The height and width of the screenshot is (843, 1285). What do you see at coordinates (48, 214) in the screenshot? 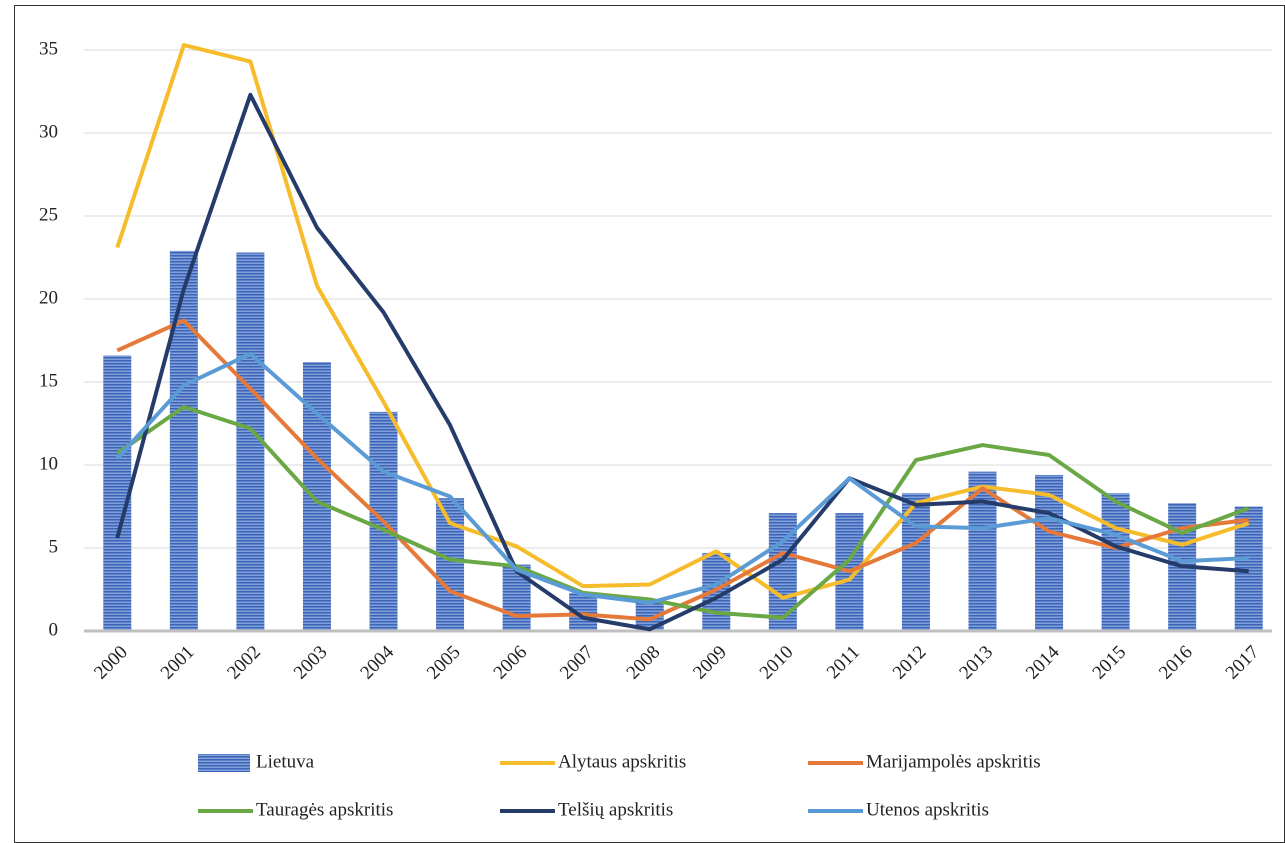
I see `y-tick-label: 25` at bounding box center [48, 214].